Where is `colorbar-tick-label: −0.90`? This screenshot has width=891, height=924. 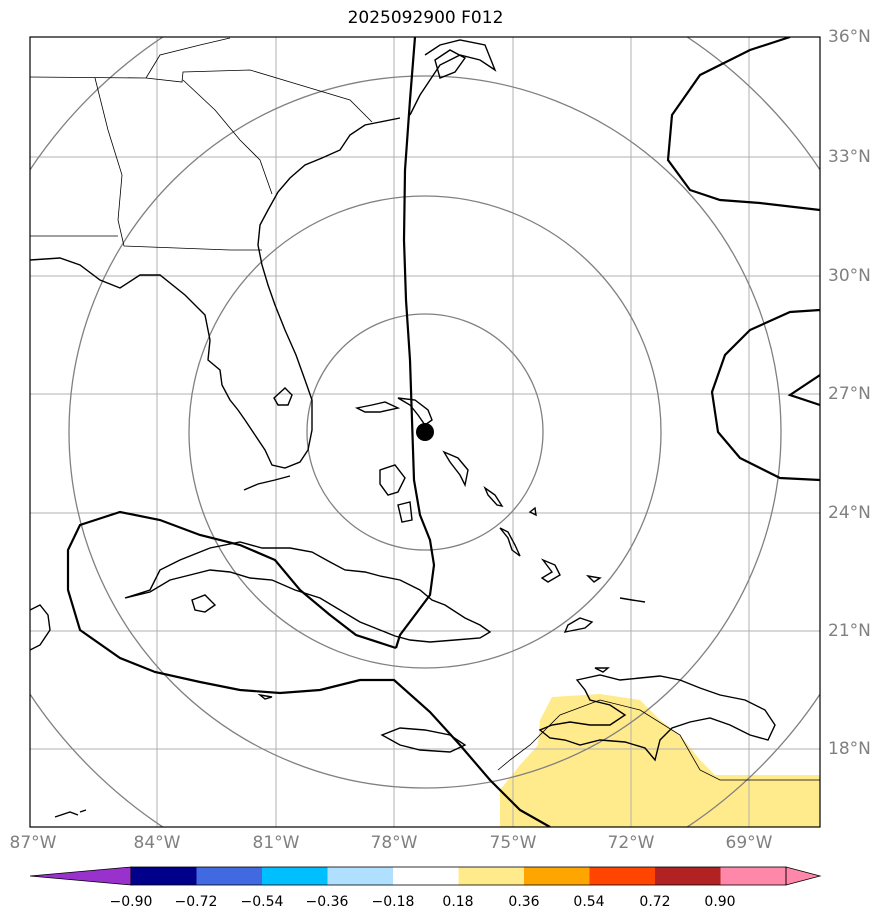 colorbar-tick-label: −0.90 is located at coordinates (131, 902).